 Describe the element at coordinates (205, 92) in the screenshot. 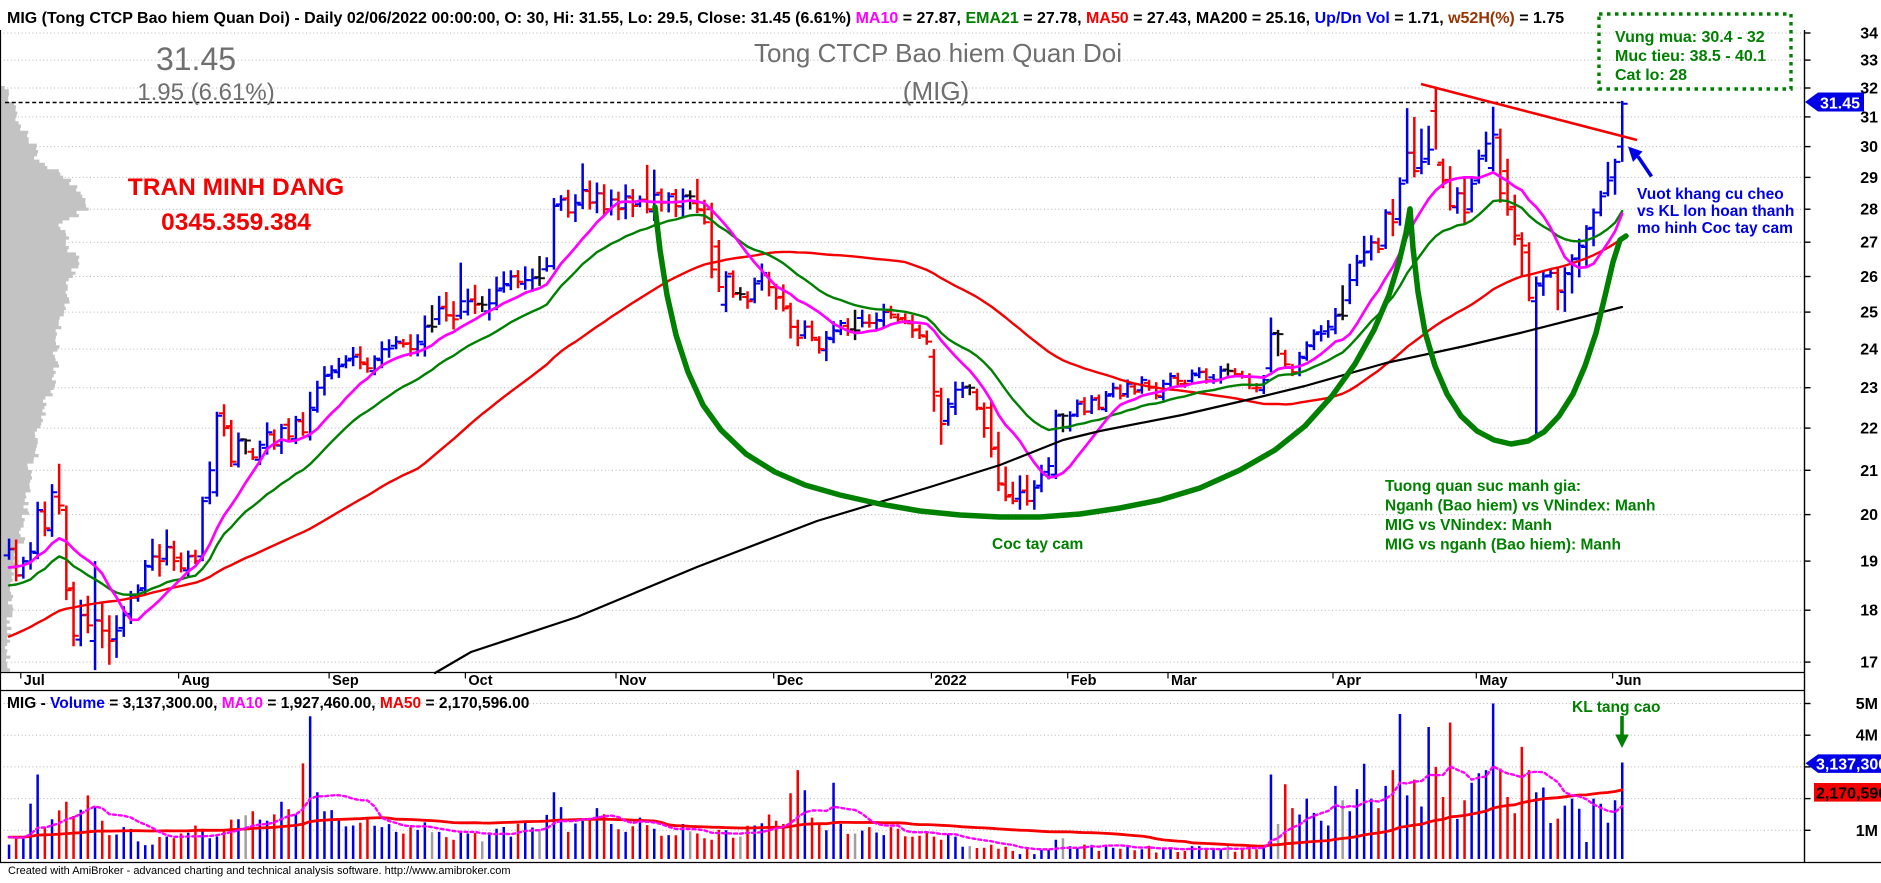

I see `svg-text: 1.95 (6.61%)` at that location.